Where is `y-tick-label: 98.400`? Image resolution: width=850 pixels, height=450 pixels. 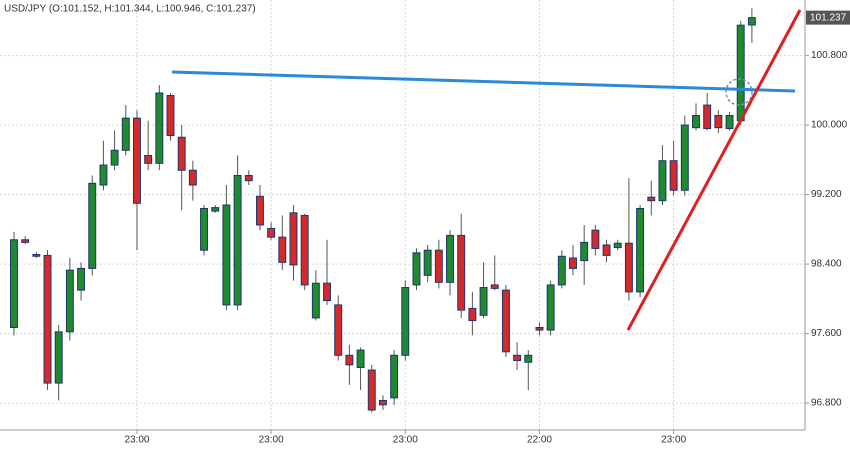 y-tick-label: 98.400 is located at coordinates (826, 264).